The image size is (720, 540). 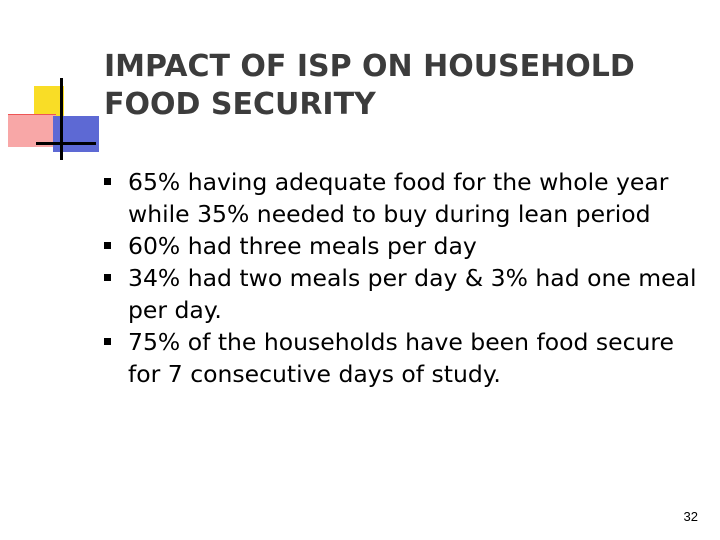 What do you see at coordinates (369, 66) in the screenshot?
I see `slide-title-line-1: IMPACT OF ISP ON HOUSEHOLD` at bounding box center [369, 66].